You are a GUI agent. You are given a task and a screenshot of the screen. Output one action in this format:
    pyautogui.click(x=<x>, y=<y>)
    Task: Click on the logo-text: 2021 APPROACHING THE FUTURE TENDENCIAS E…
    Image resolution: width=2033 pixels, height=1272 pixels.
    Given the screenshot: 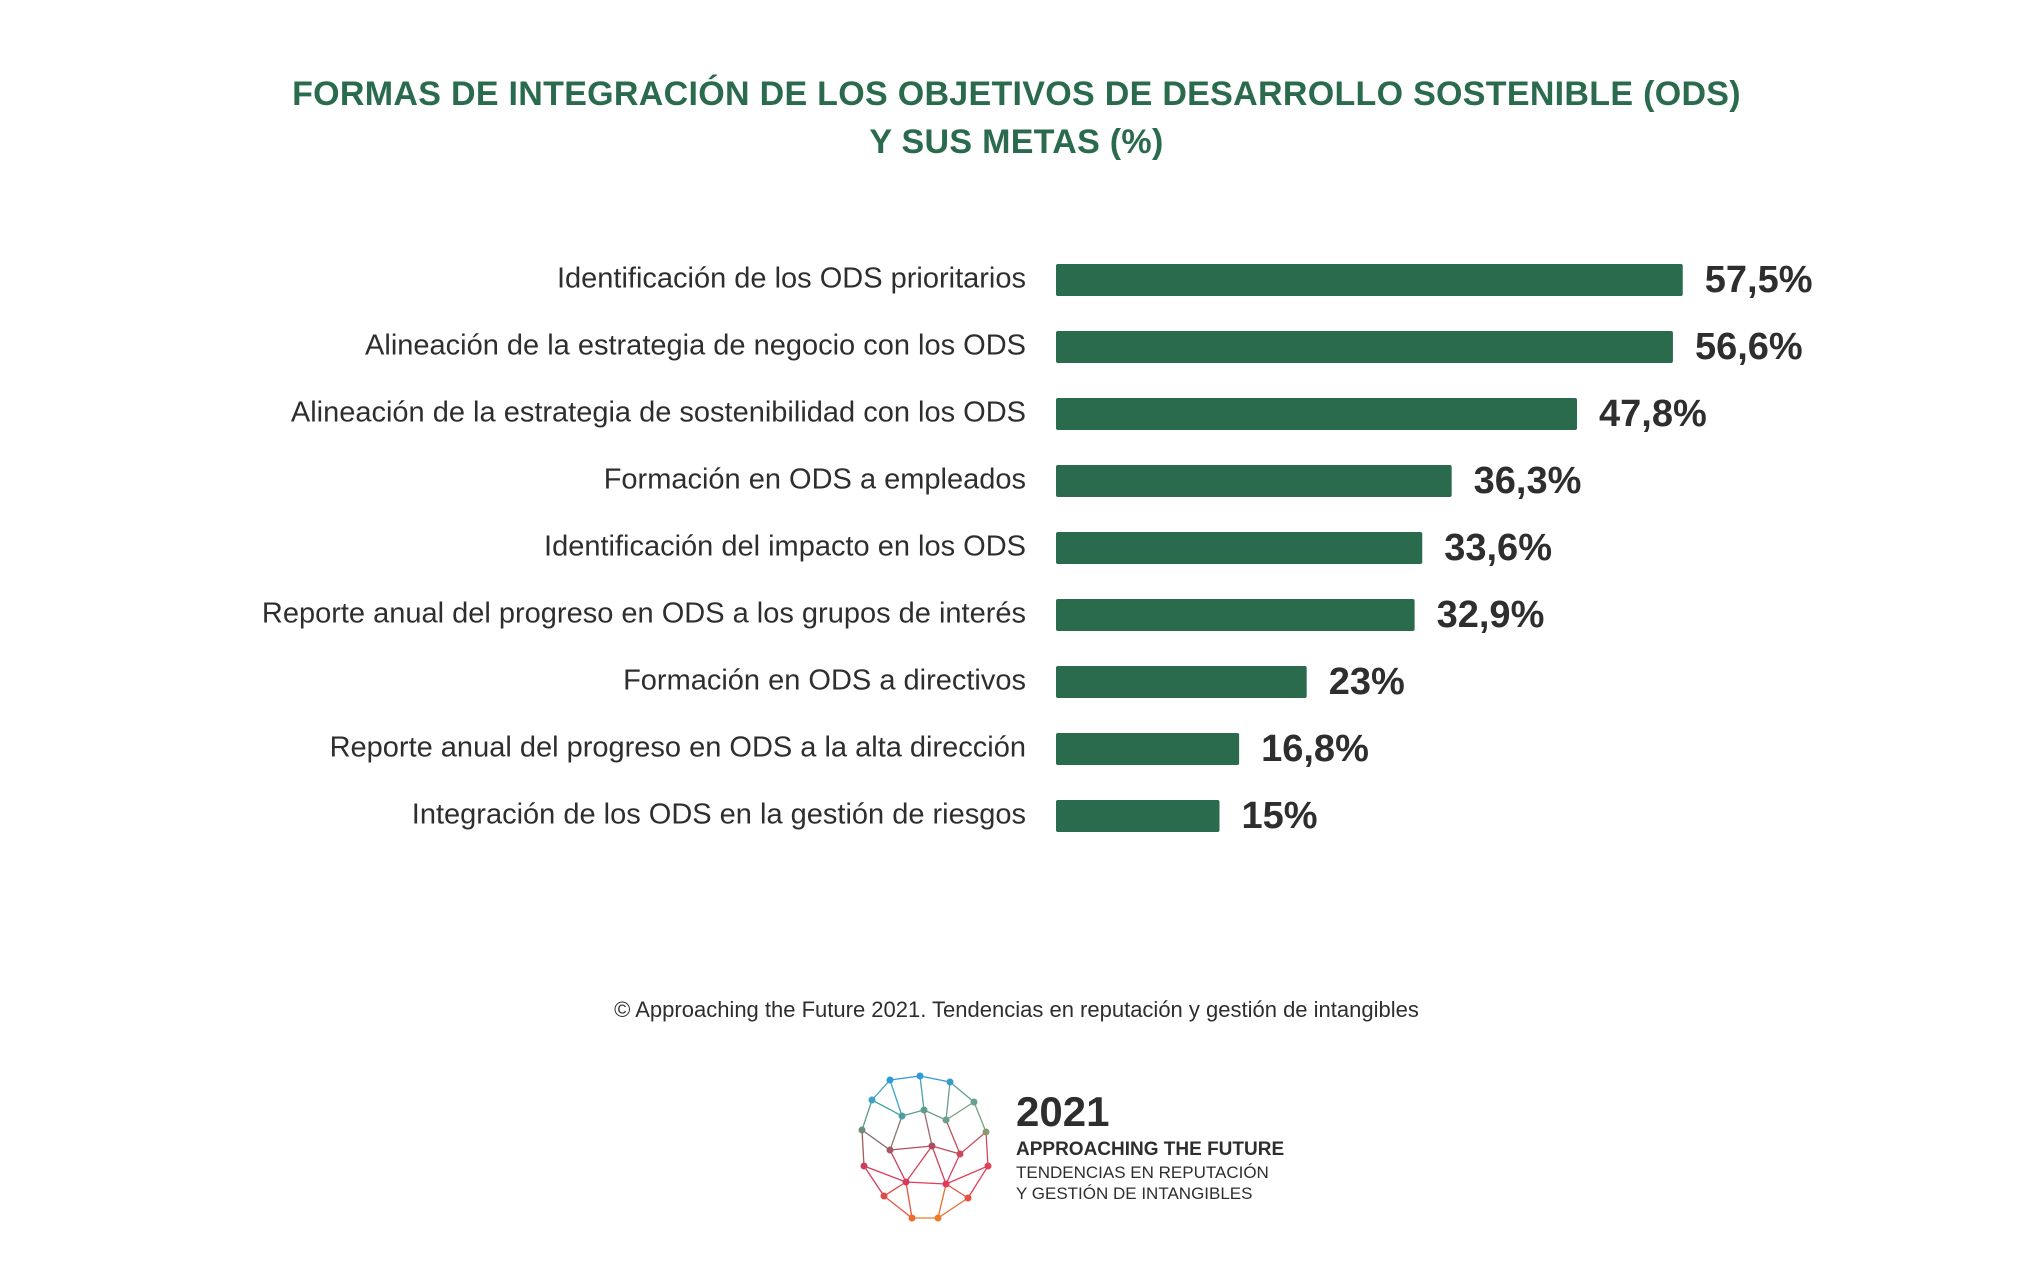 What is the action you would take?
    pyautogui.click(x=1176, y=1147)
    